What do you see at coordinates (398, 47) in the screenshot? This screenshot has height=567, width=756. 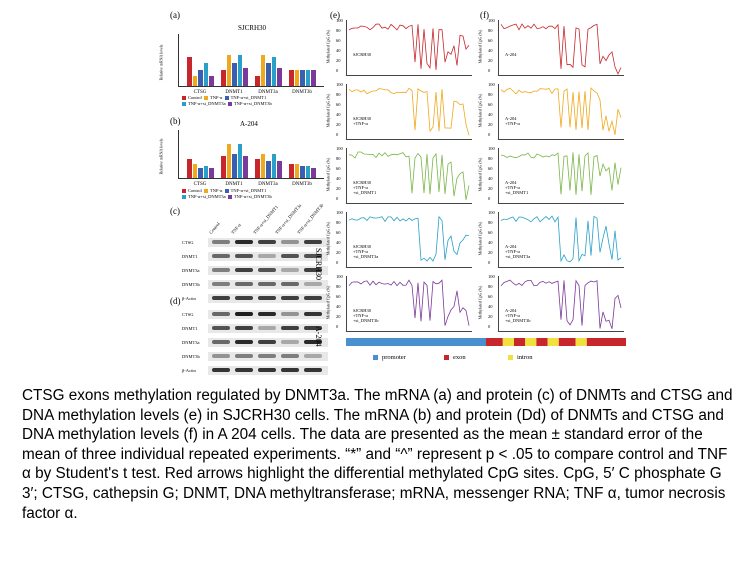 I see `methylation-panel: 100 80 60 40 20 0 Methylated CpG (%) SJCRH30` at bounding box center [398, 47].